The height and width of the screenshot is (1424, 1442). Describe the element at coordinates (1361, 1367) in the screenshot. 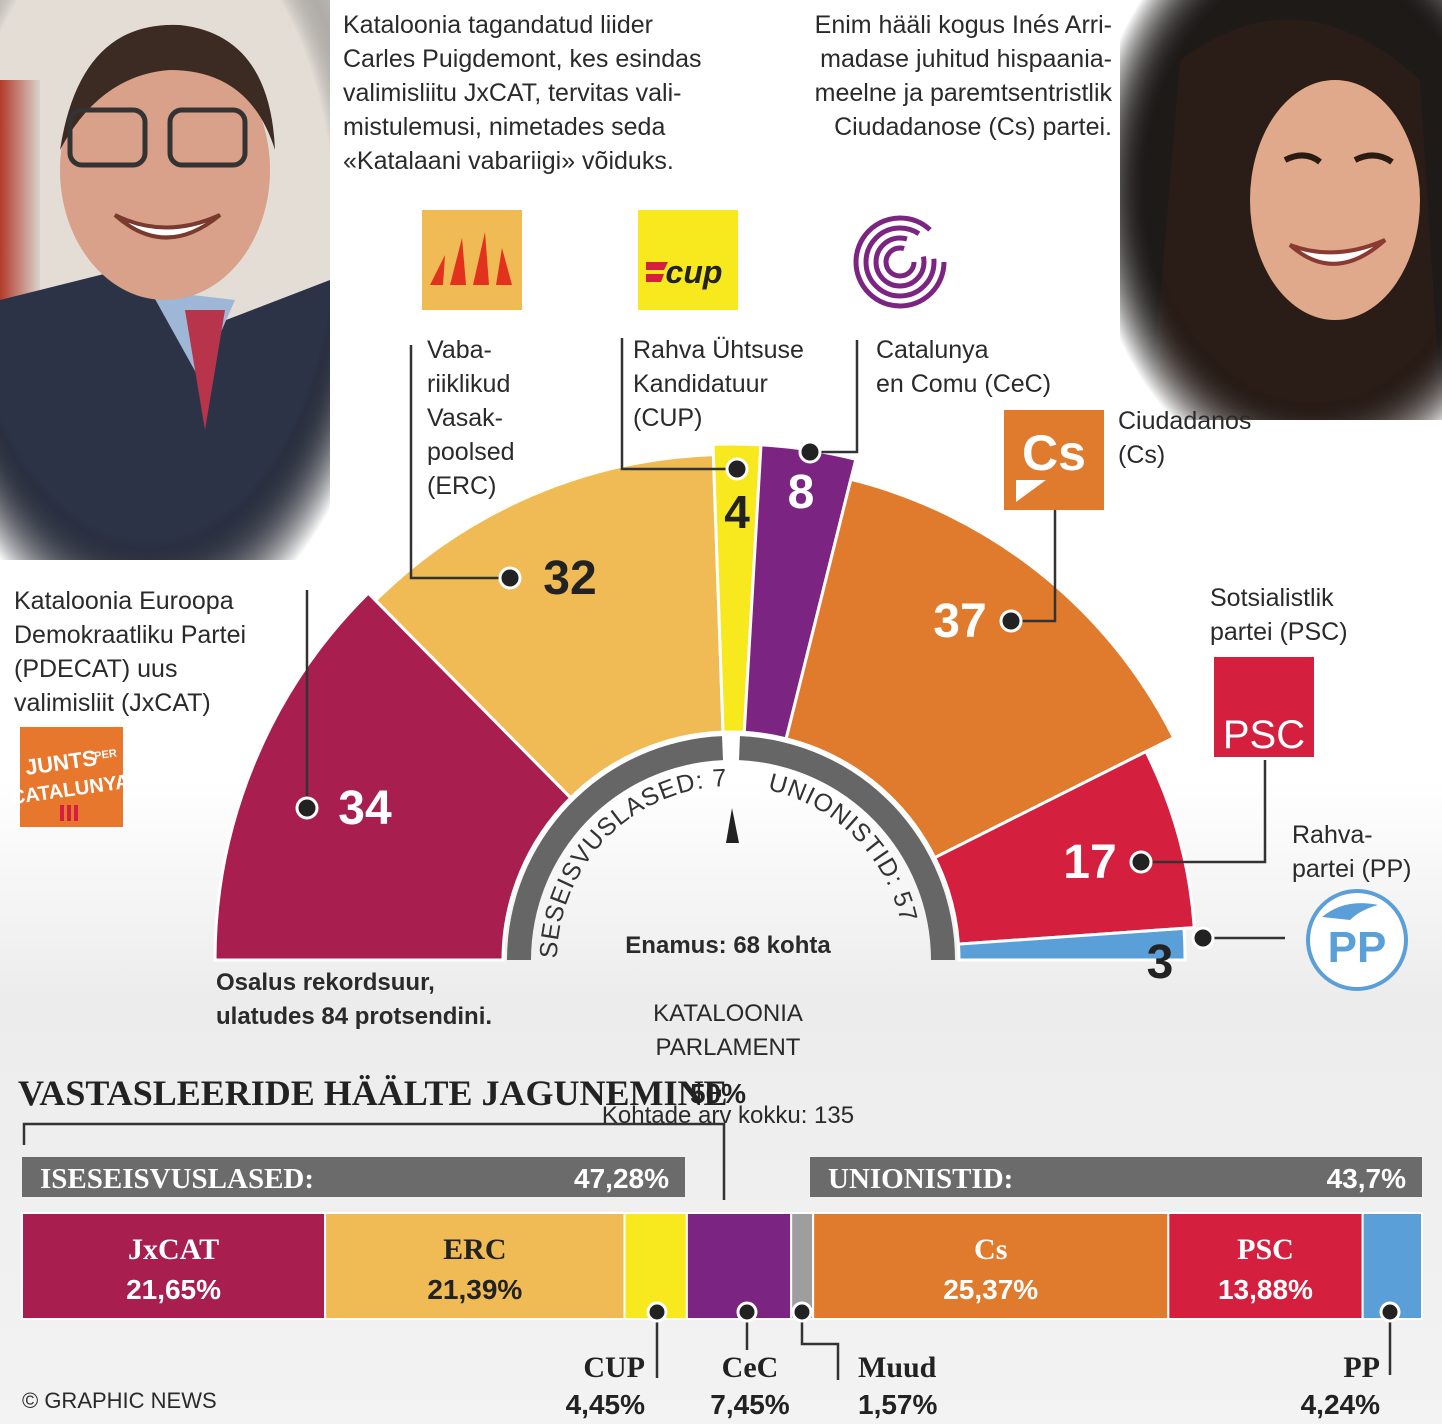

I see `bar-name-pp: PP` at that location.